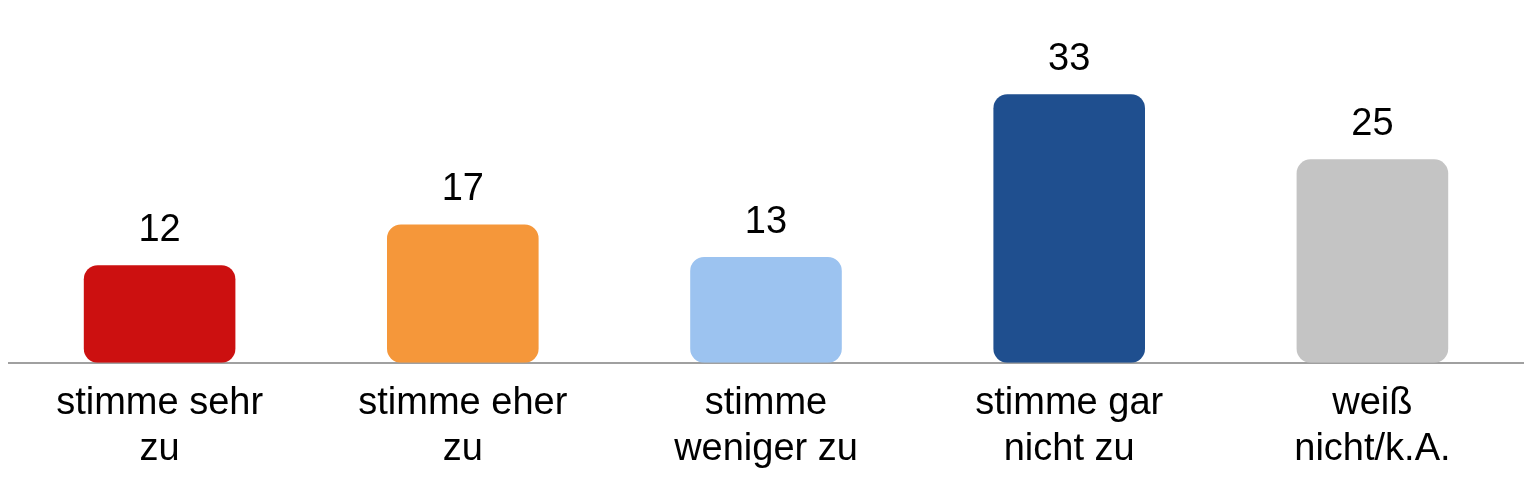  I want to click on data-label: 25, so click(1372, 121).